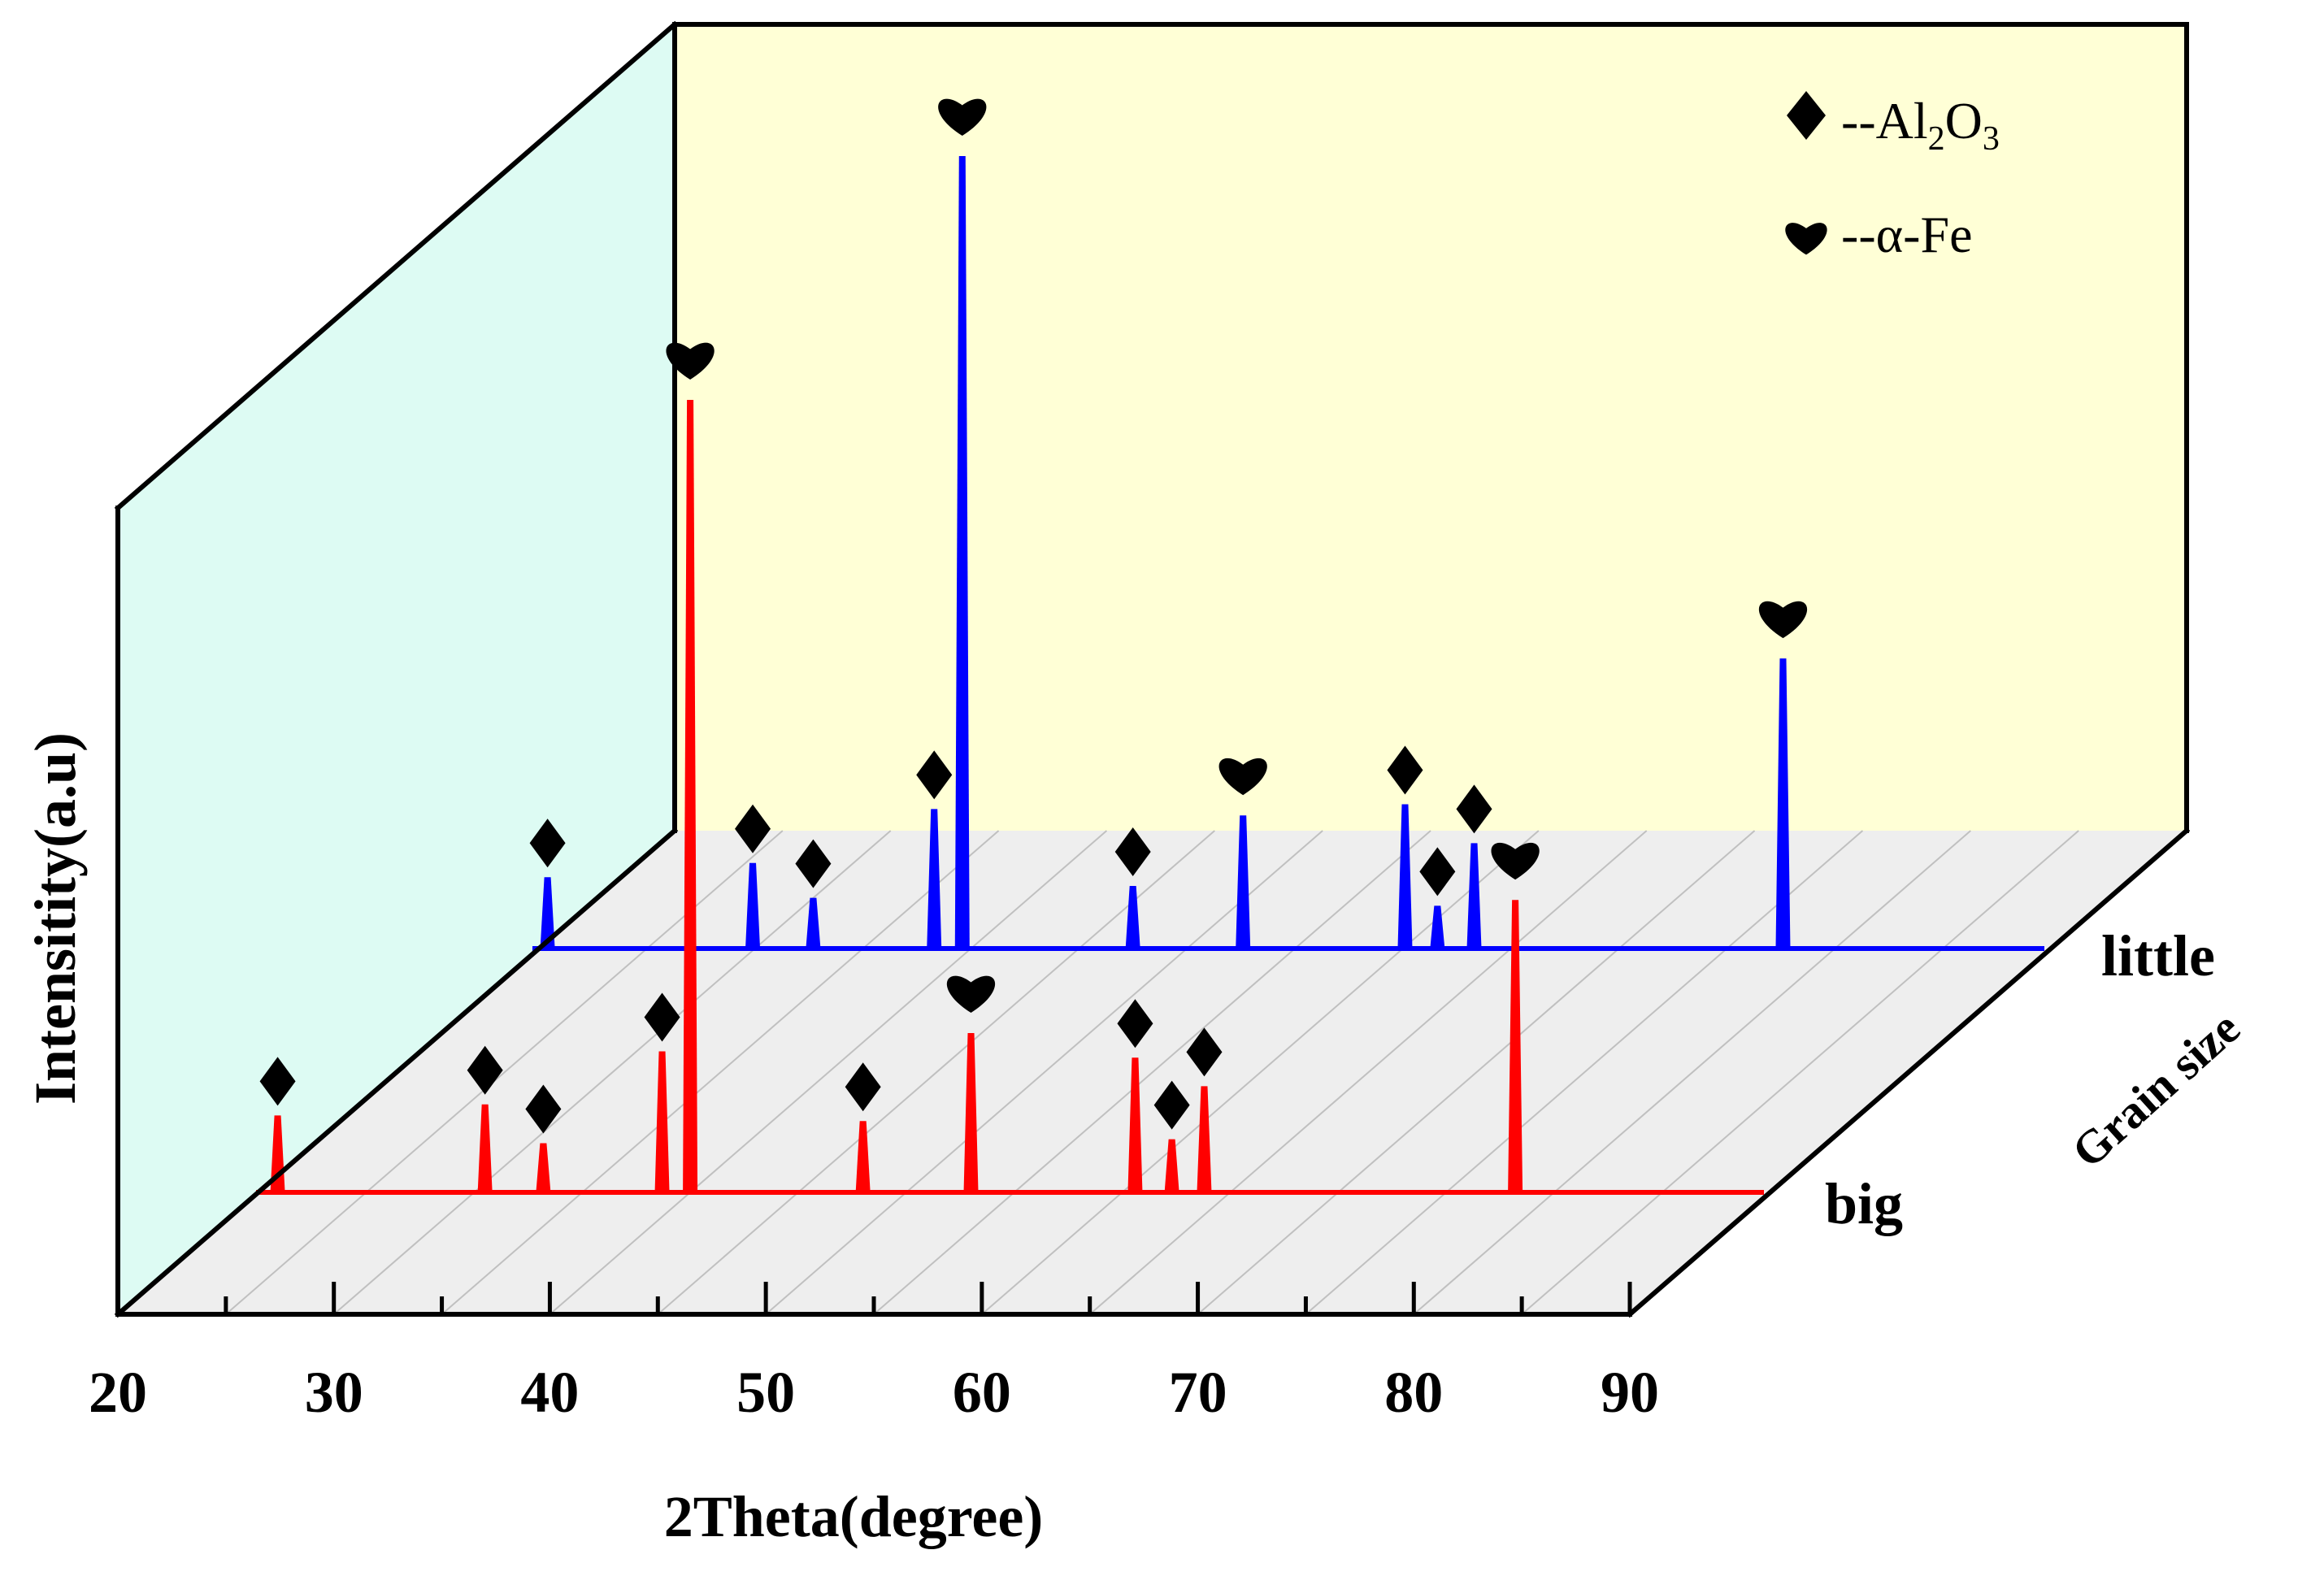  Describe the element at coordinates (1936, 139) in the screenshot. I see `legend-al2o3-sub1: 2` at that location.